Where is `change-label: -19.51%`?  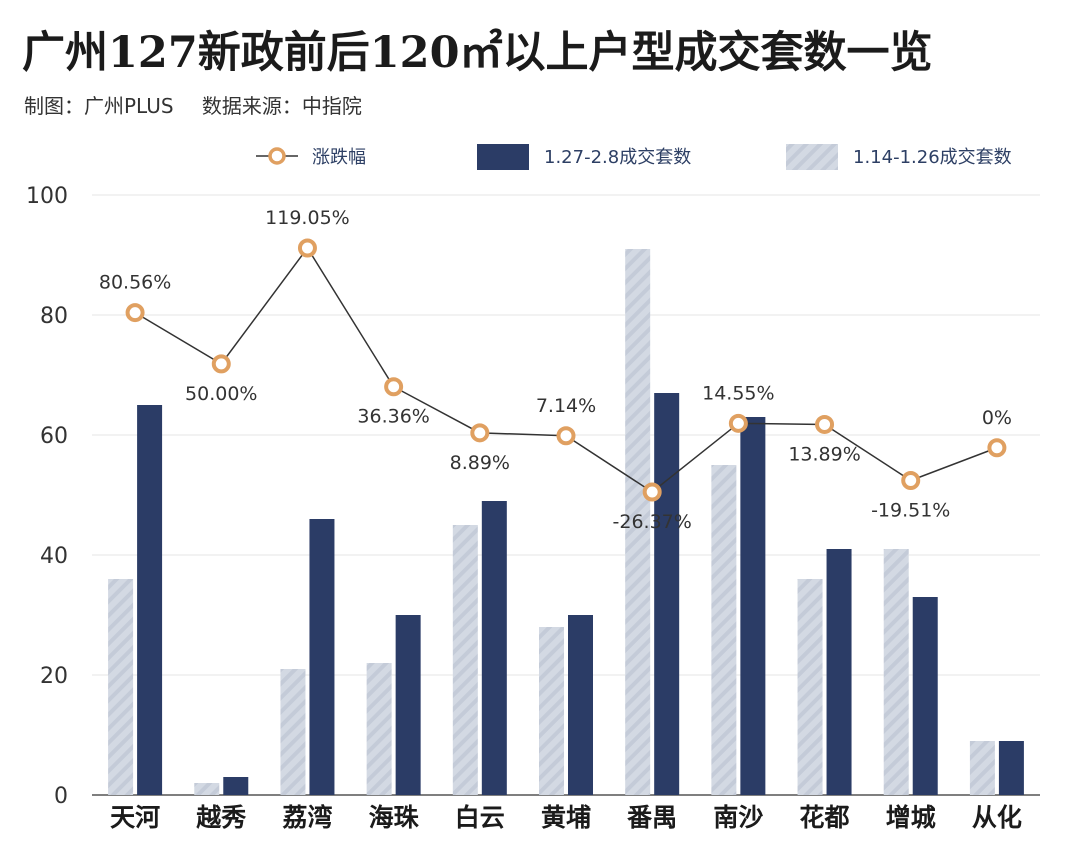
change-label: -19.51% is located at coordinates (910, 510).